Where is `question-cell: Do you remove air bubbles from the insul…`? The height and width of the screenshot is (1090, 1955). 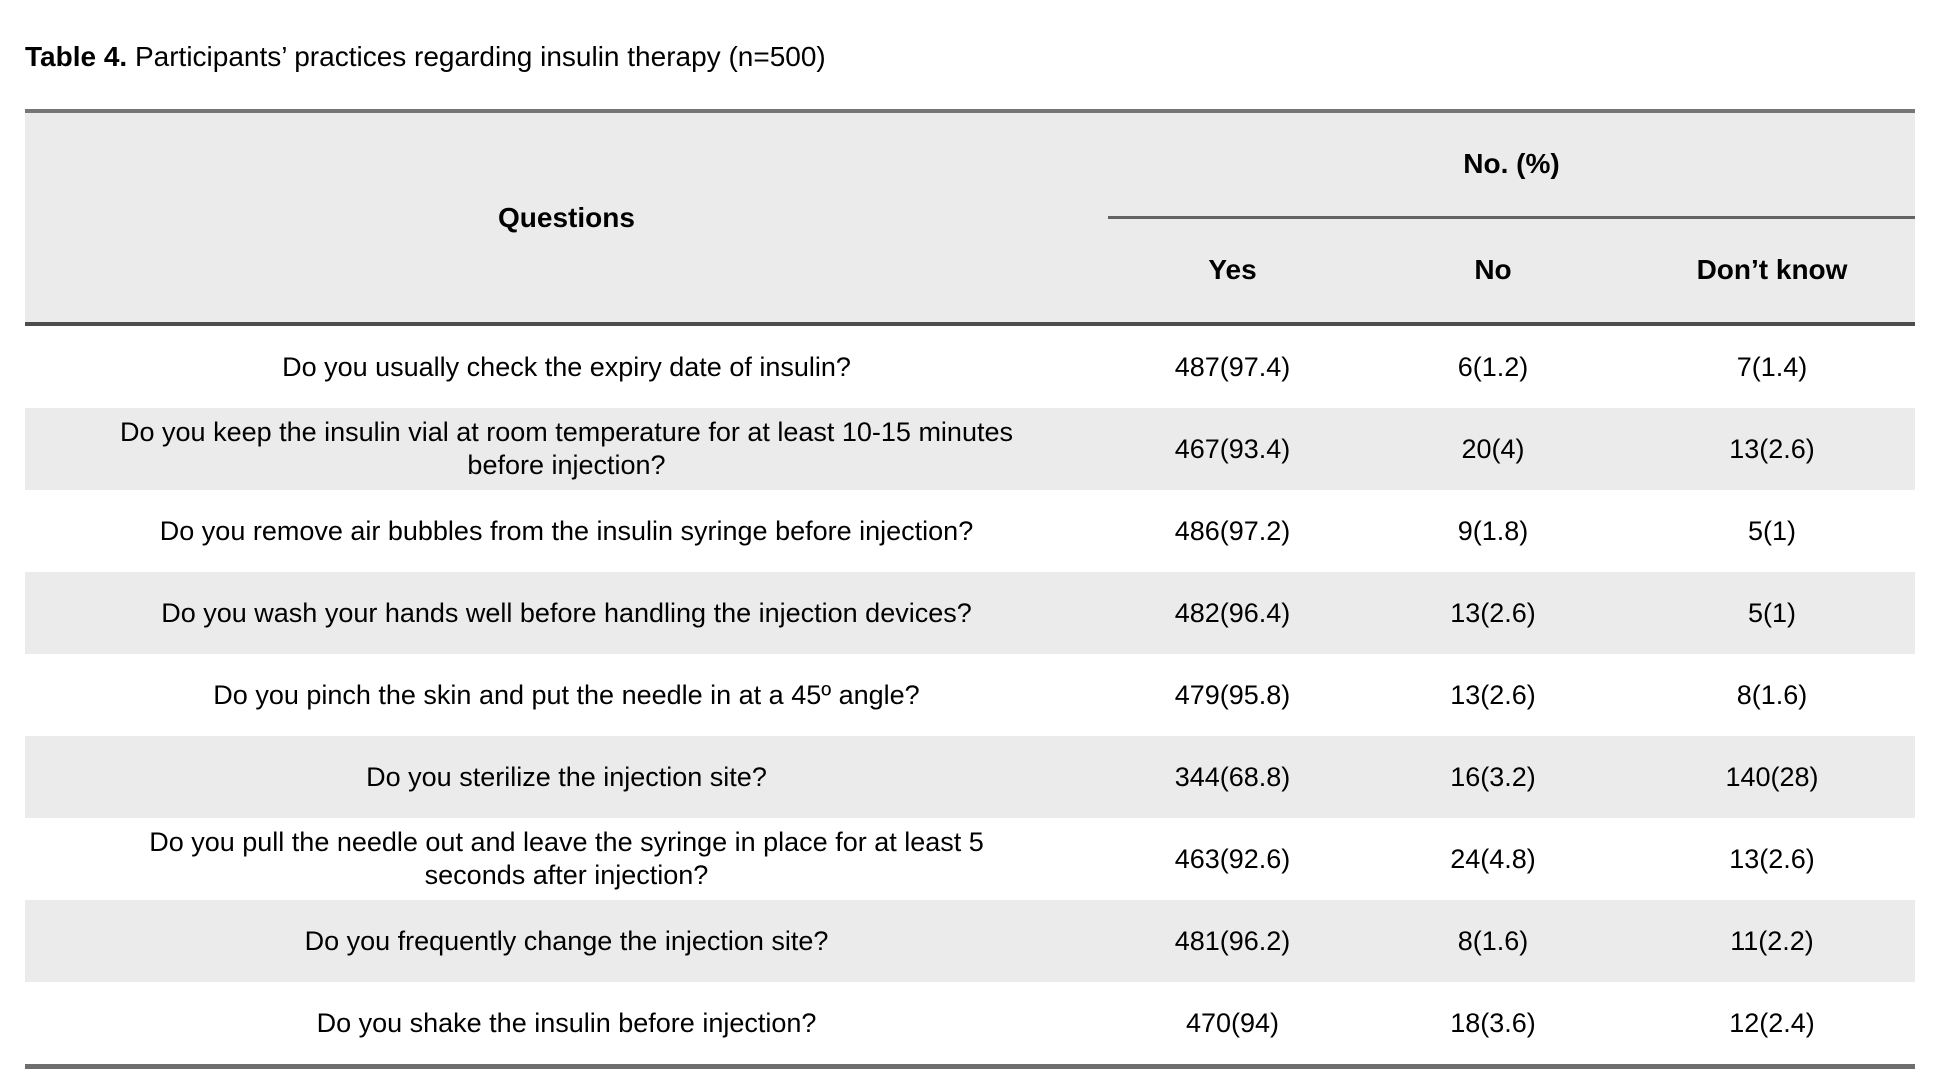 question-cell: Do you remove air bubbles from the insul… is located at coordinates (566, 530).